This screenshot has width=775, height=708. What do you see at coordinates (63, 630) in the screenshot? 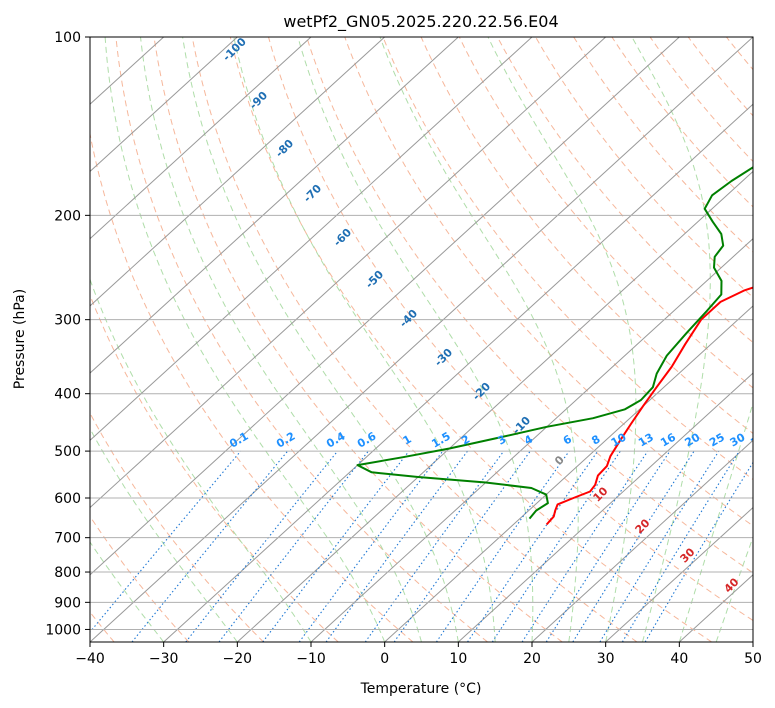
I see `y-tick-label: 1000` at bounding box center [63, 630].